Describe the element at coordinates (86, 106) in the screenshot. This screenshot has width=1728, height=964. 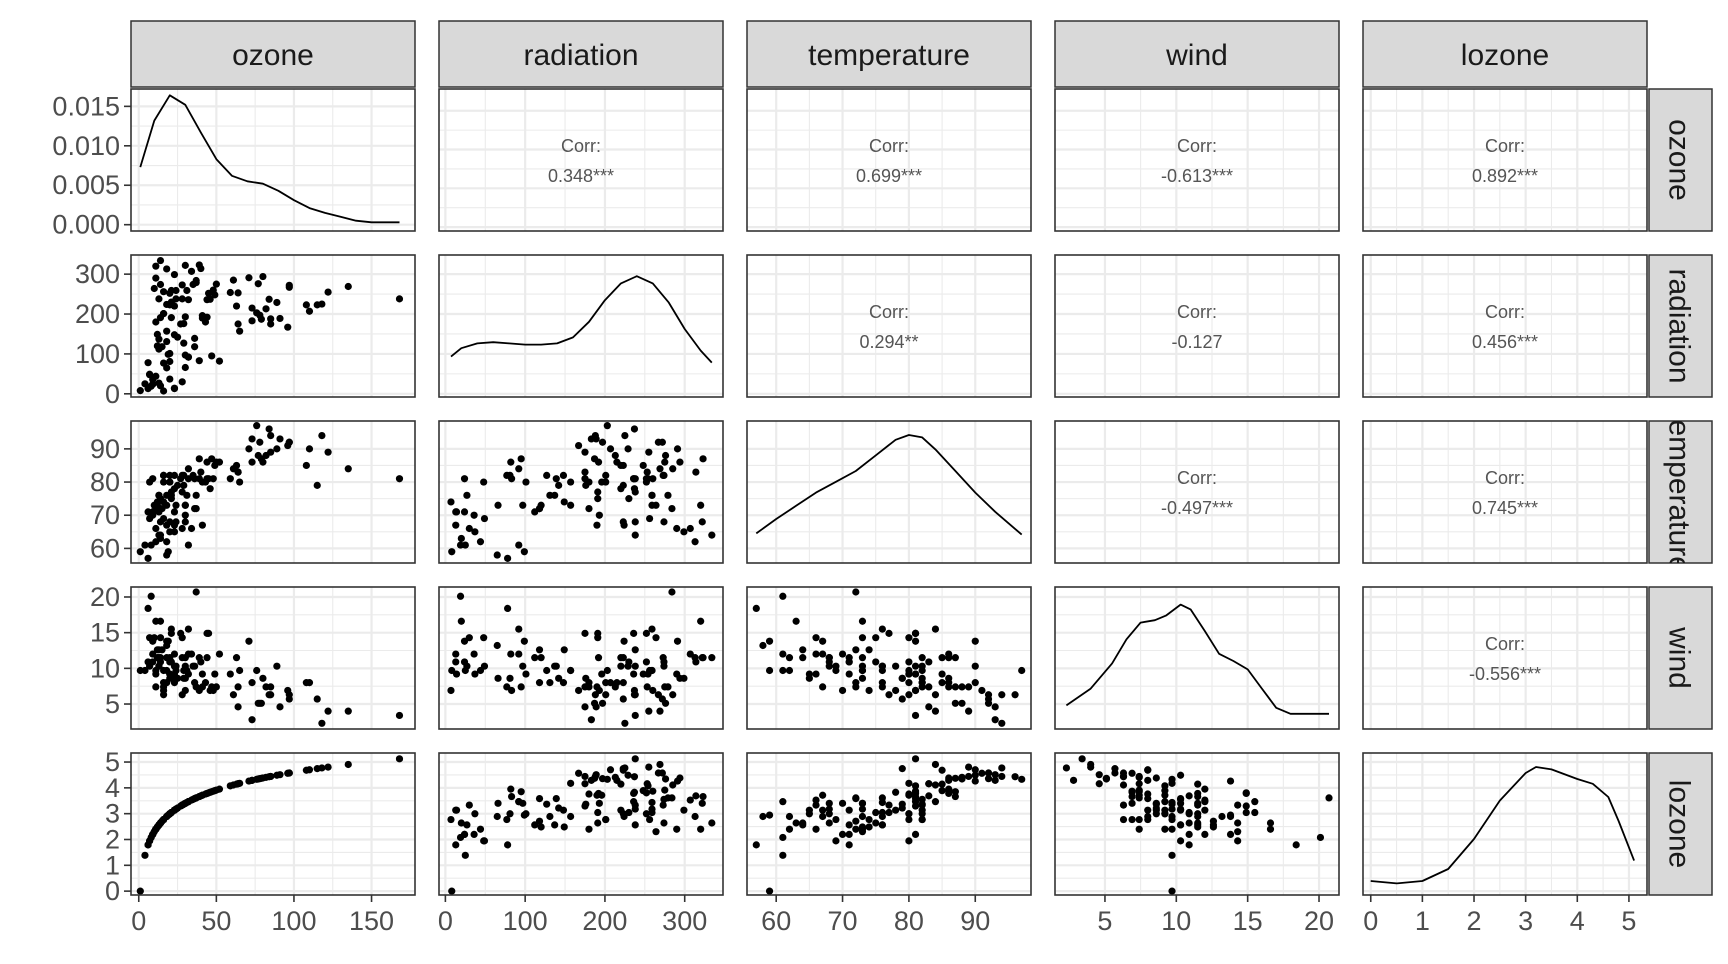
I see `y-tick-label: 0.015` at that location.